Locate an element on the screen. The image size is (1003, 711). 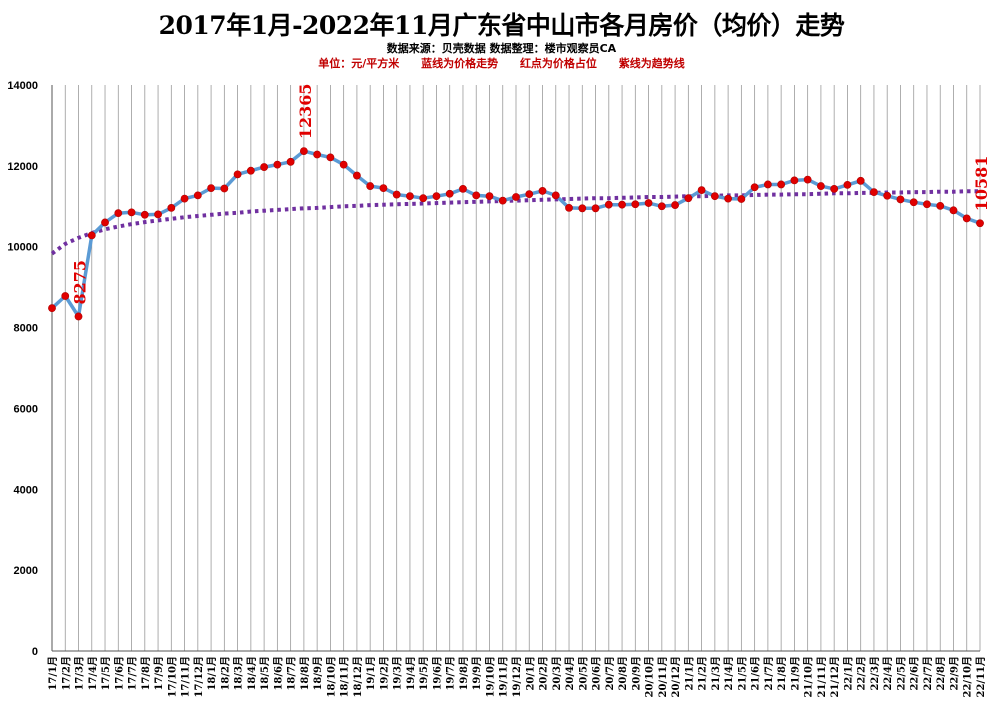
y-tick-label: 2000 is located at coordinates (26, 571).